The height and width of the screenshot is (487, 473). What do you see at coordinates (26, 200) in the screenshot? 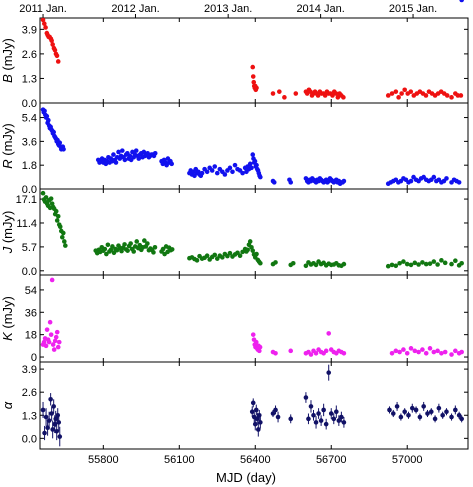
I see `y-tick-label: 17.1` at bounding box center [26, 200].